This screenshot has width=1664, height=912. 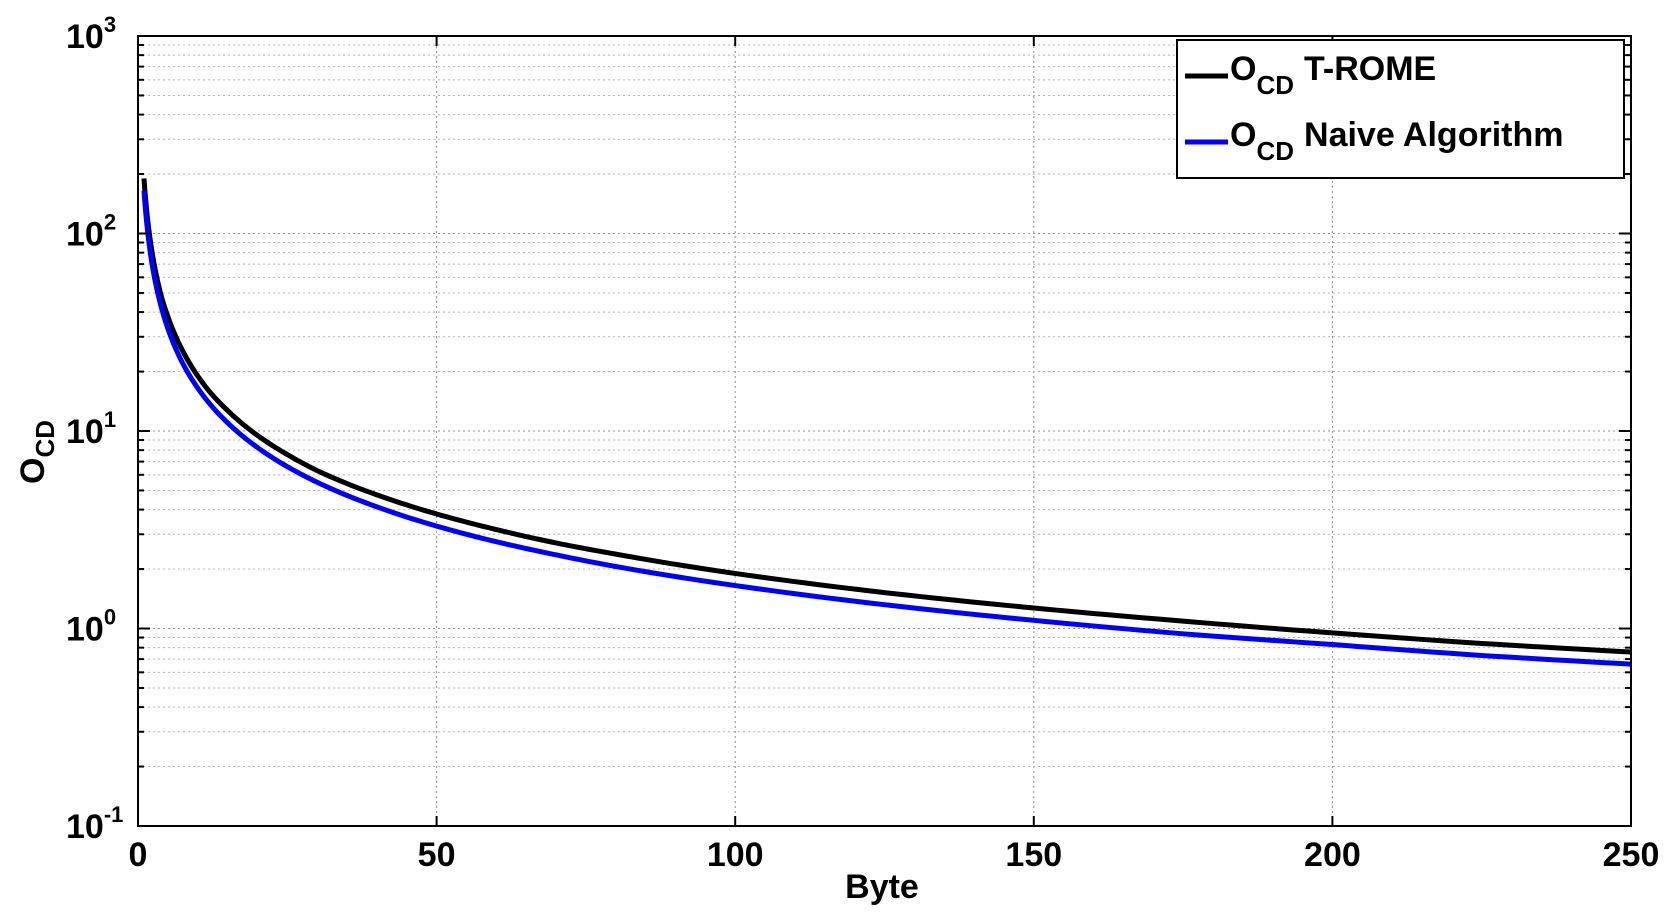 I want to click on x-tick-labels: 0 50 100 150 200 250, so click(x=894, y=855).